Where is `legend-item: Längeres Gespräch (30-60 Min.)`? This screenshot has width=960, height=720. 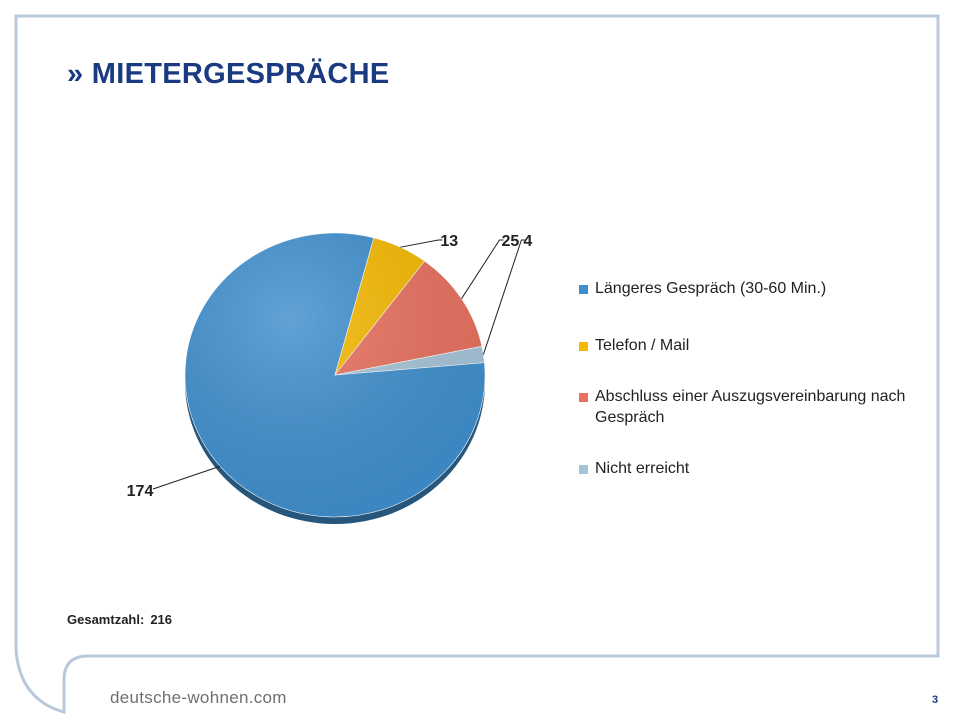
legend-item: Längeres Gespräch (30-60 Min.) is located at coordinates (749, 288).